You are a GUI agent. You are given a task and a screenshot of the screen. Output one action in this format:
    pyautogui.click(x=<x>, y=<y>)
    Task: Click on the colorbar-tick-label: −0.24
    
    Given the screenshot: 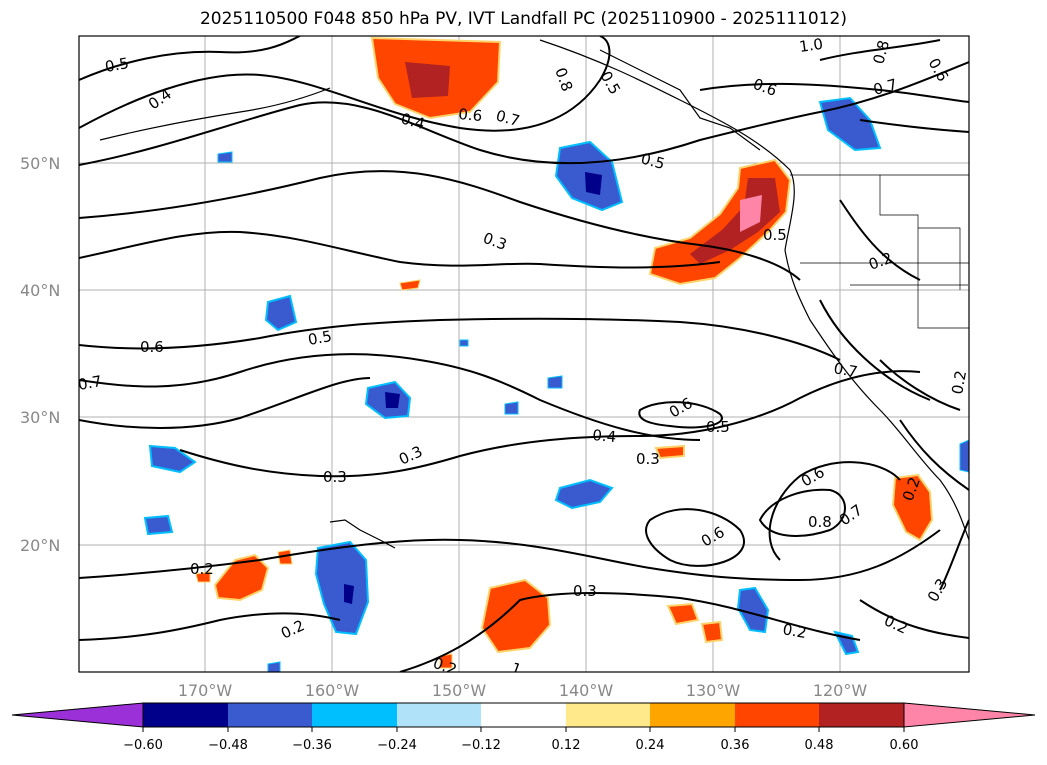 What is the action you would take?
    pyautogui.click(x=397, y=745)
    